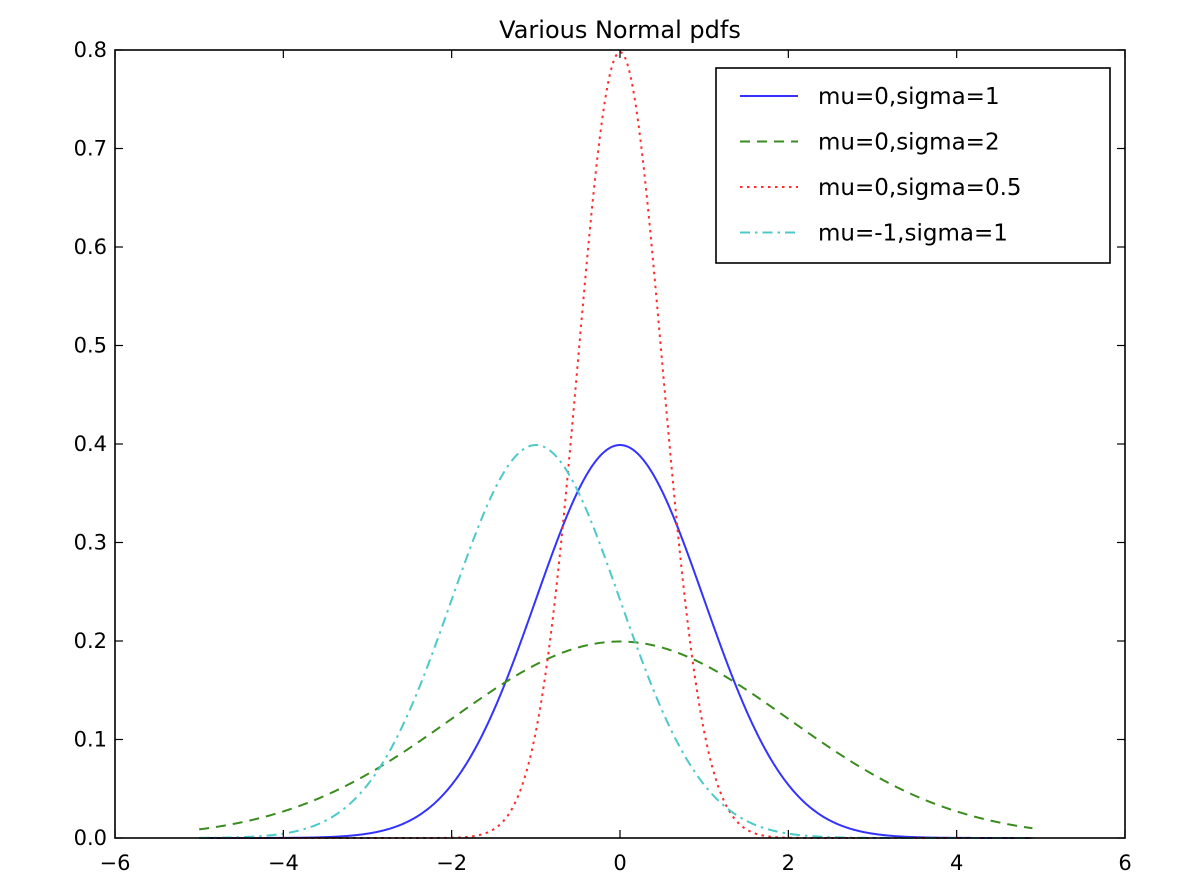 The height and width of the screenshot is (884, 1201). Describe the element at coordinates (90, 444) in the screenshot. I see `y-tick-label: 0.4` at that location.